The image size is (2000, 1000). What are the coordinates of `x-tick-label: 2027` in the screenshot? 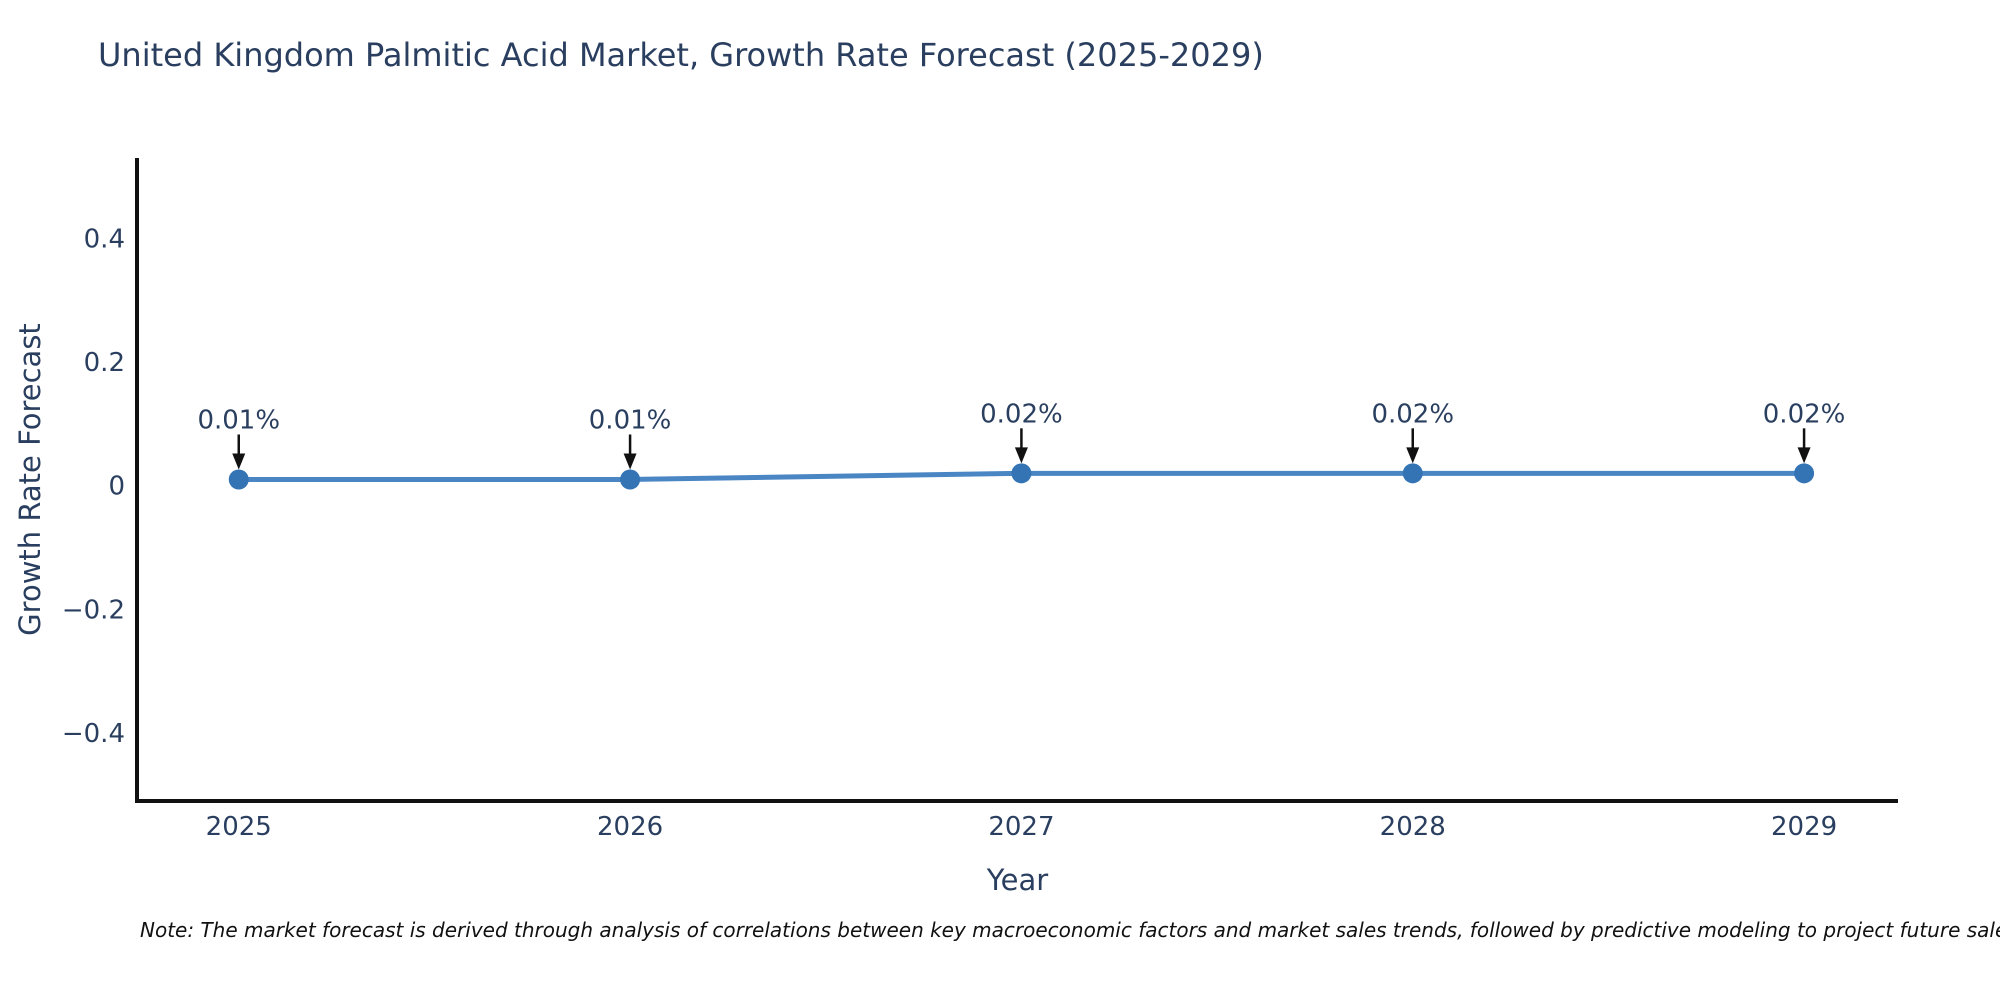 It's located at (1021, 827).